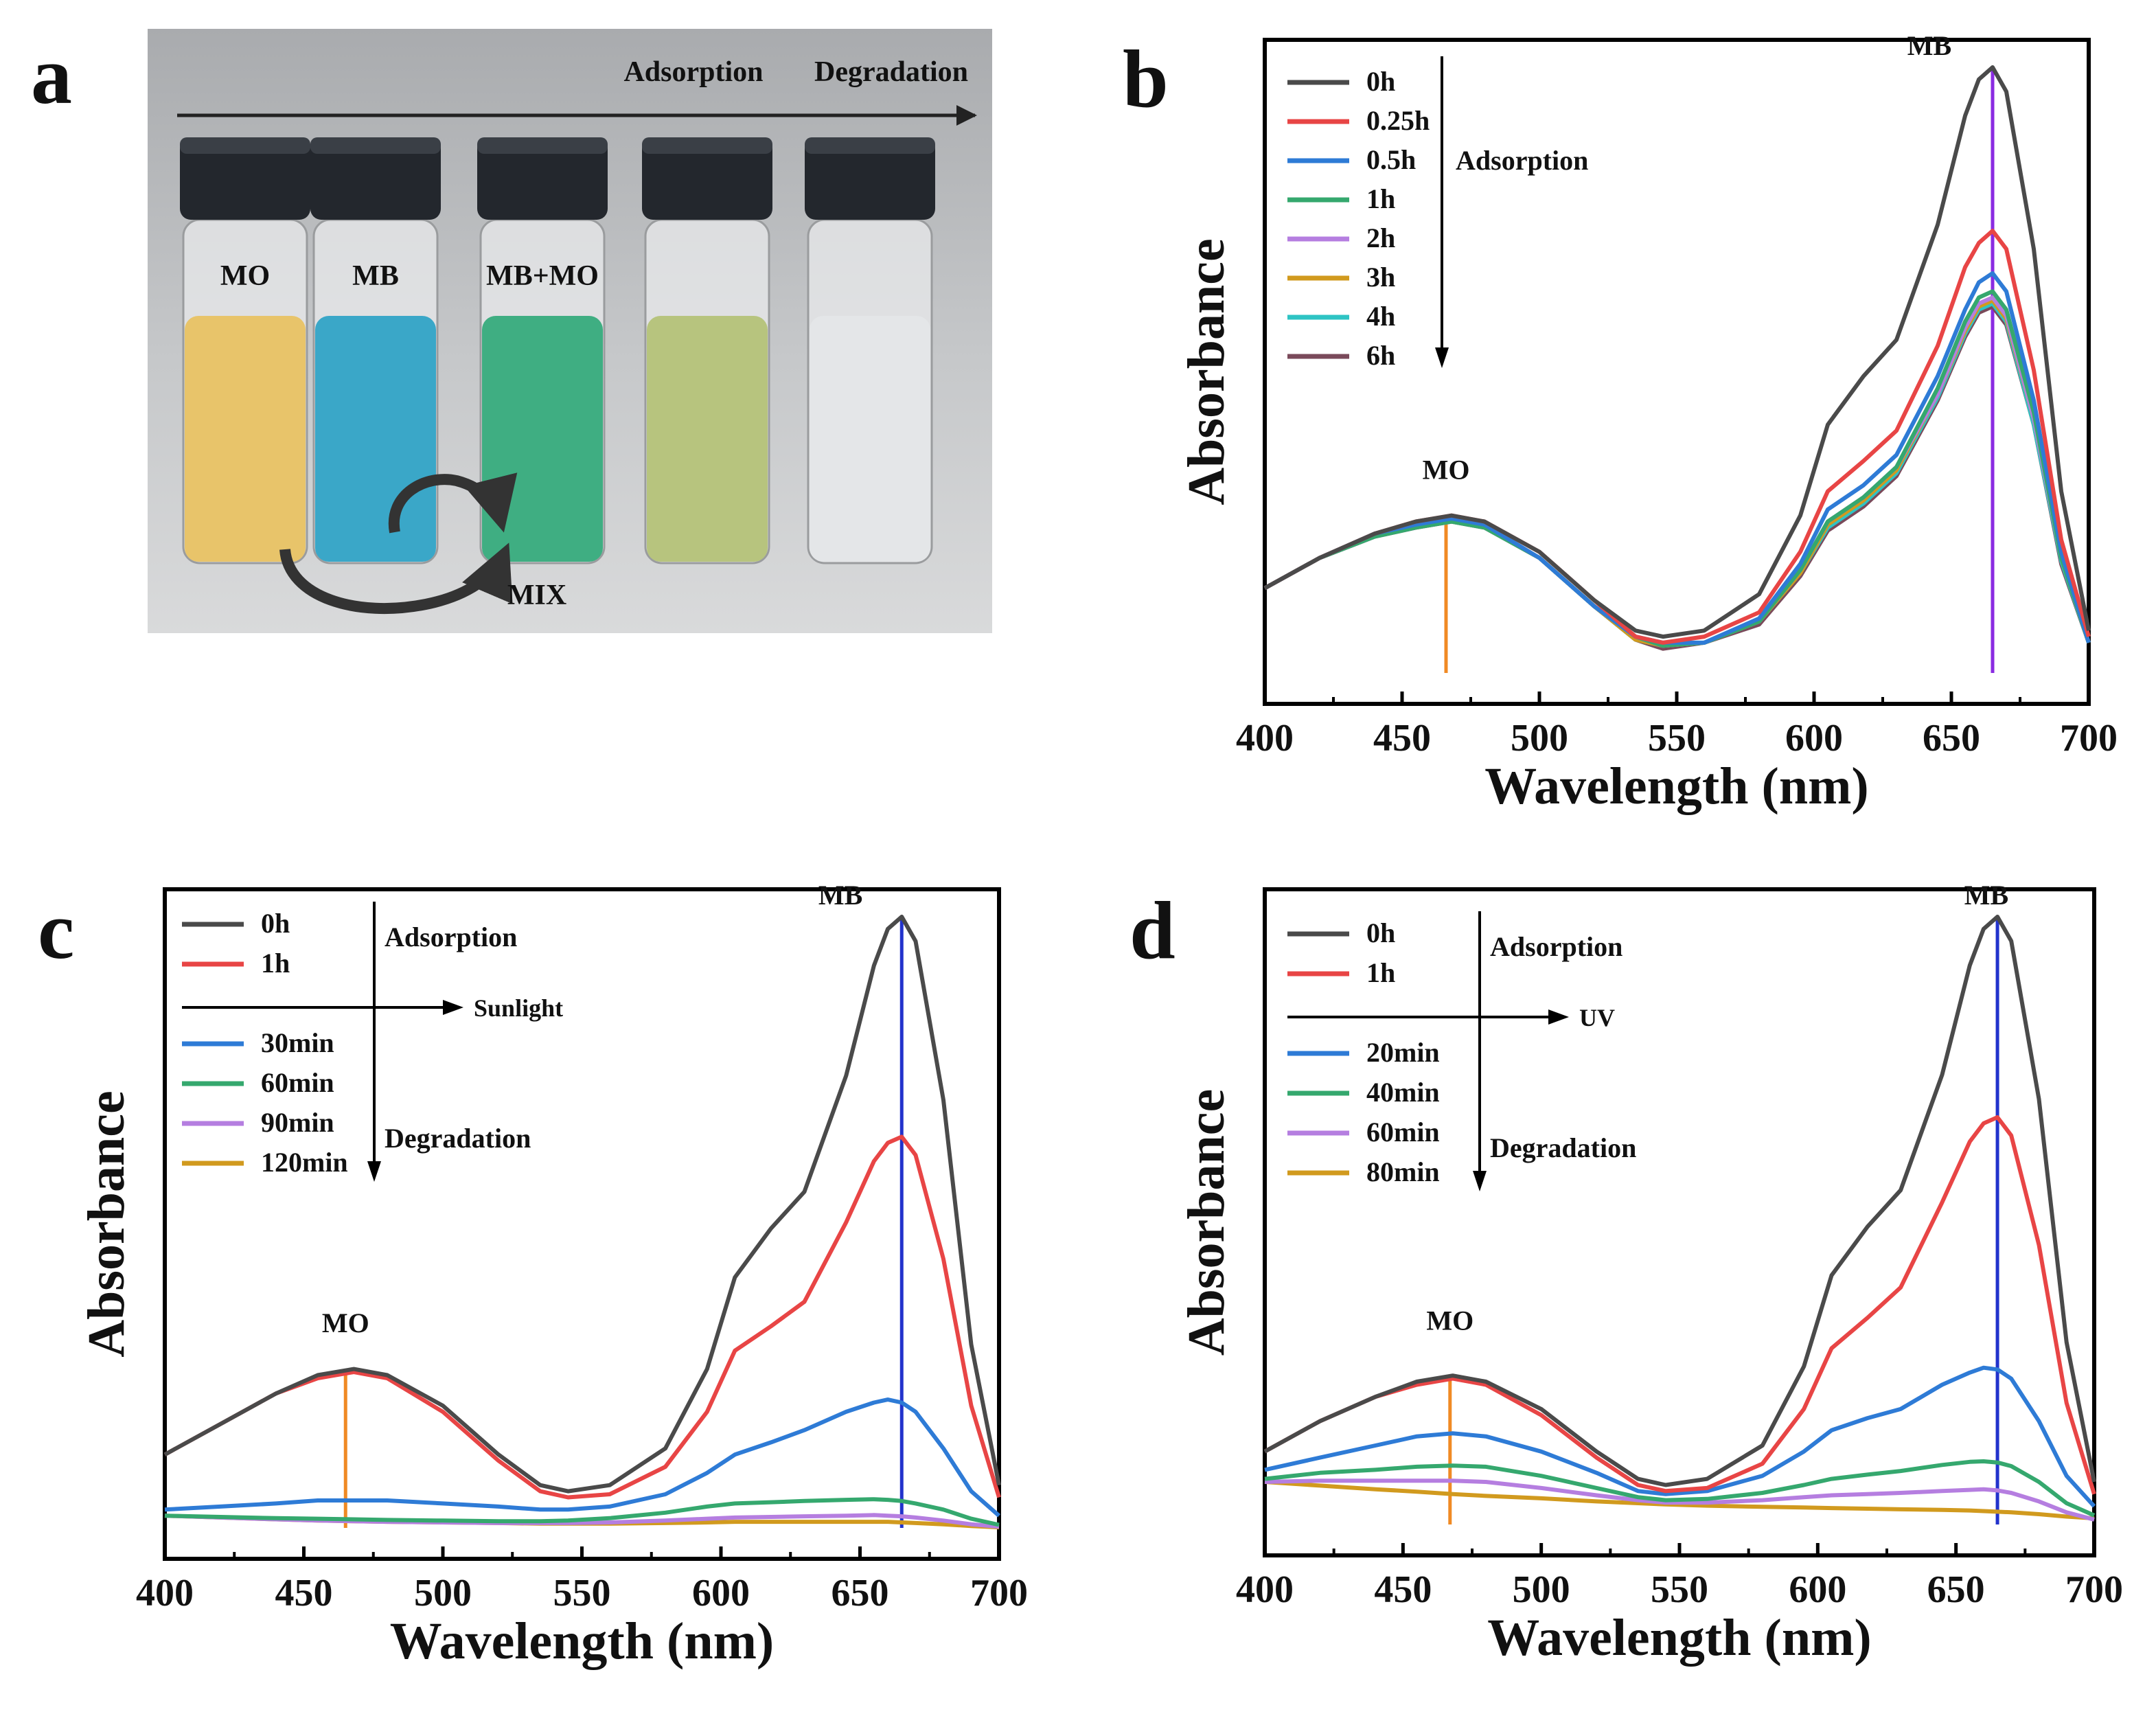 The height and width of the screenshot is (1725, 2156). Describe the element at coordinates (453, 503) in the screenshot. I see `mix-arrow-upper` at that location.